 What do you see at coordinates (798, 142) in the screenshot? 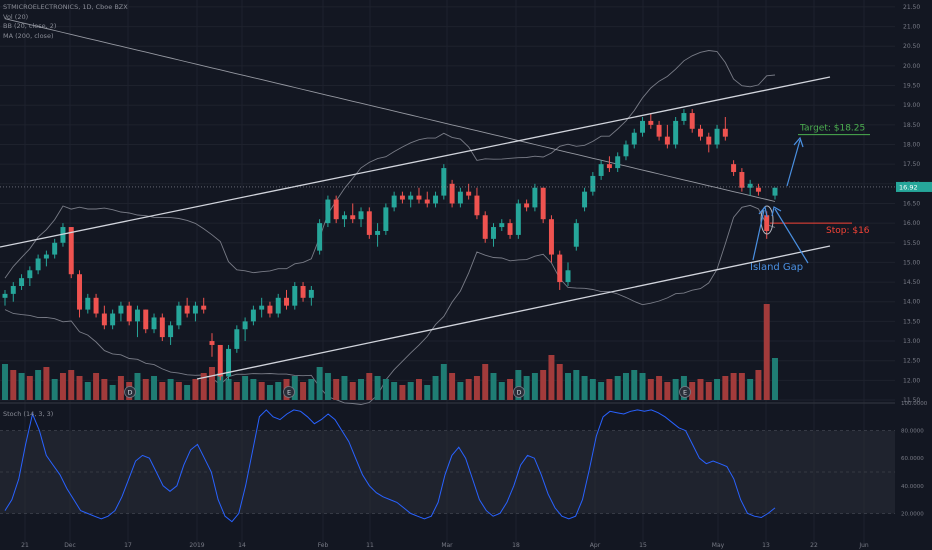
I see `target-arrowhead` at bounding box center [798, 142].